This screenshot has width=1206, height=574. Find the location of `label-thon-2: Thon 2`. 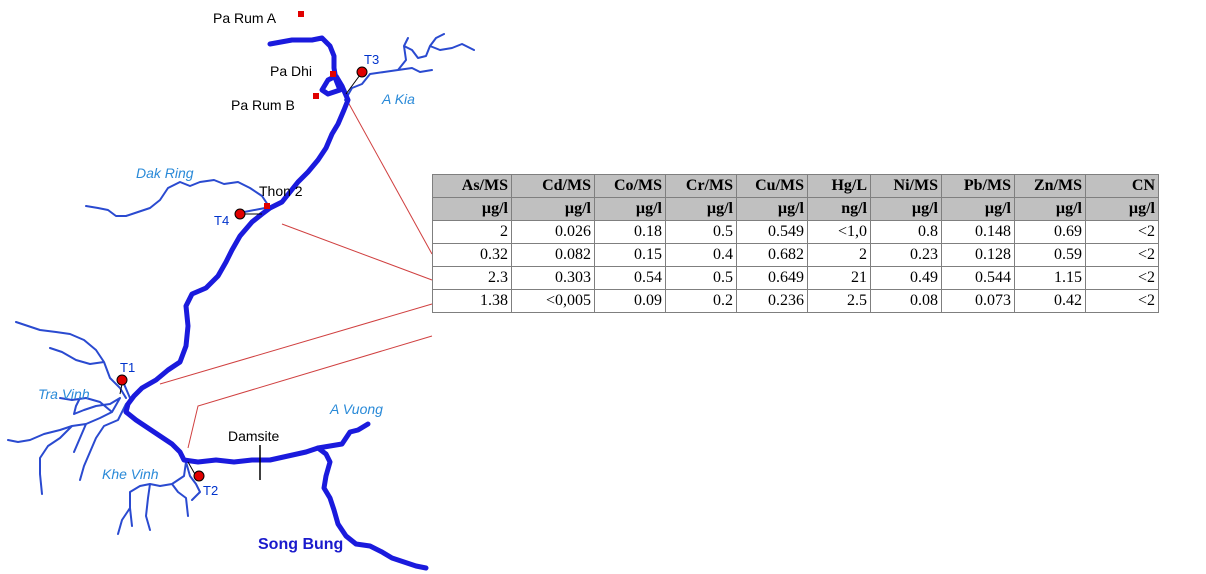

label-thon-2: Thon 2 is located at coordinates (281, 191).